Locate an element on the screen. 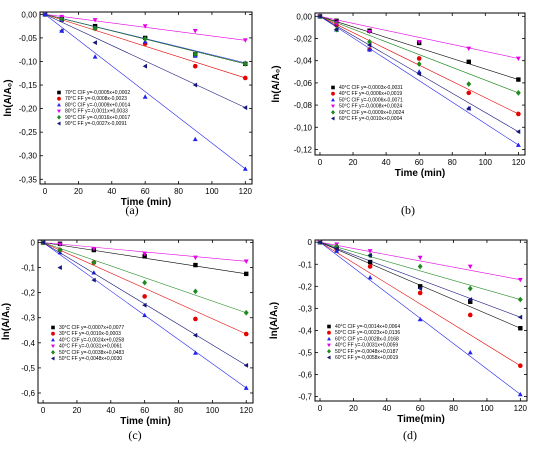 Image resolution: width=550 pixels, height=465 pixels. x-axis-label: Time (min) is located at coordinates (146, 202).